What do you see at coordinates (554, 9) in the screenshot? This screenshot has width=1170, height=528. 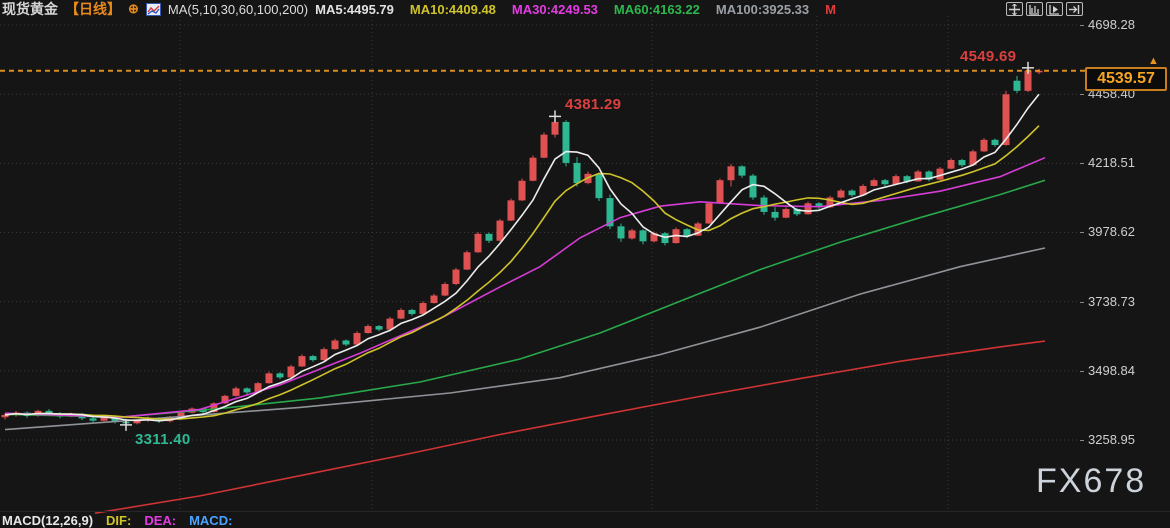 I see `ma-value: MA30:4249.53` at bounding box center [554, 9].